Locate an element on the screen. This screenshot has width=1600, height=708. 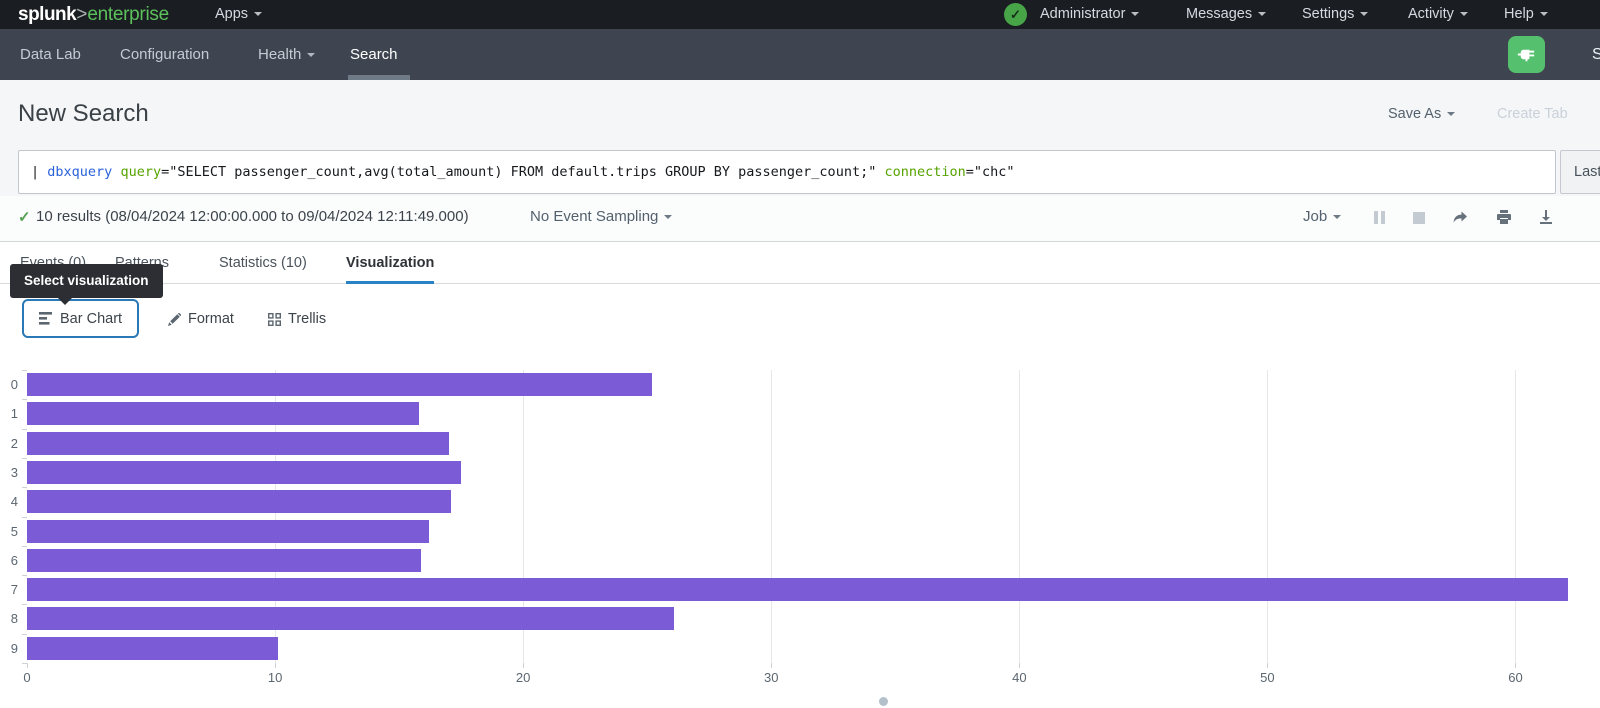
messages-menu: Messages is located at coordinates (1226, 14).